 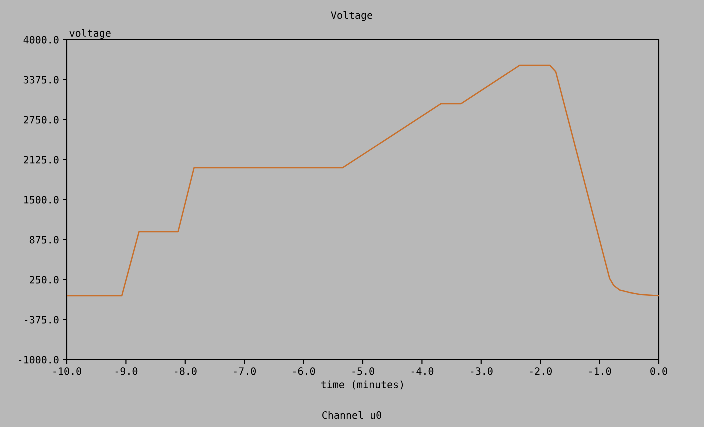 What do you see at coordinates (304, 372) in the screenshot?
I see `x-tick-label: -6.0` at bounding box center [304, 372].